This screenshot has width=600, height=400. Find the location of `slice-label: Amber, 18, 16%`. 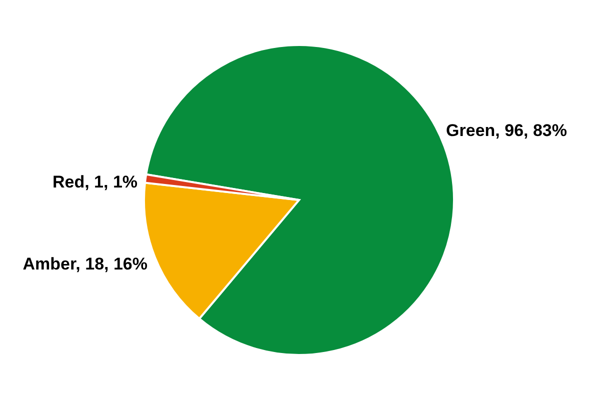

slice-label: Amber, 18, 16% is located at coordinates (85, 264).